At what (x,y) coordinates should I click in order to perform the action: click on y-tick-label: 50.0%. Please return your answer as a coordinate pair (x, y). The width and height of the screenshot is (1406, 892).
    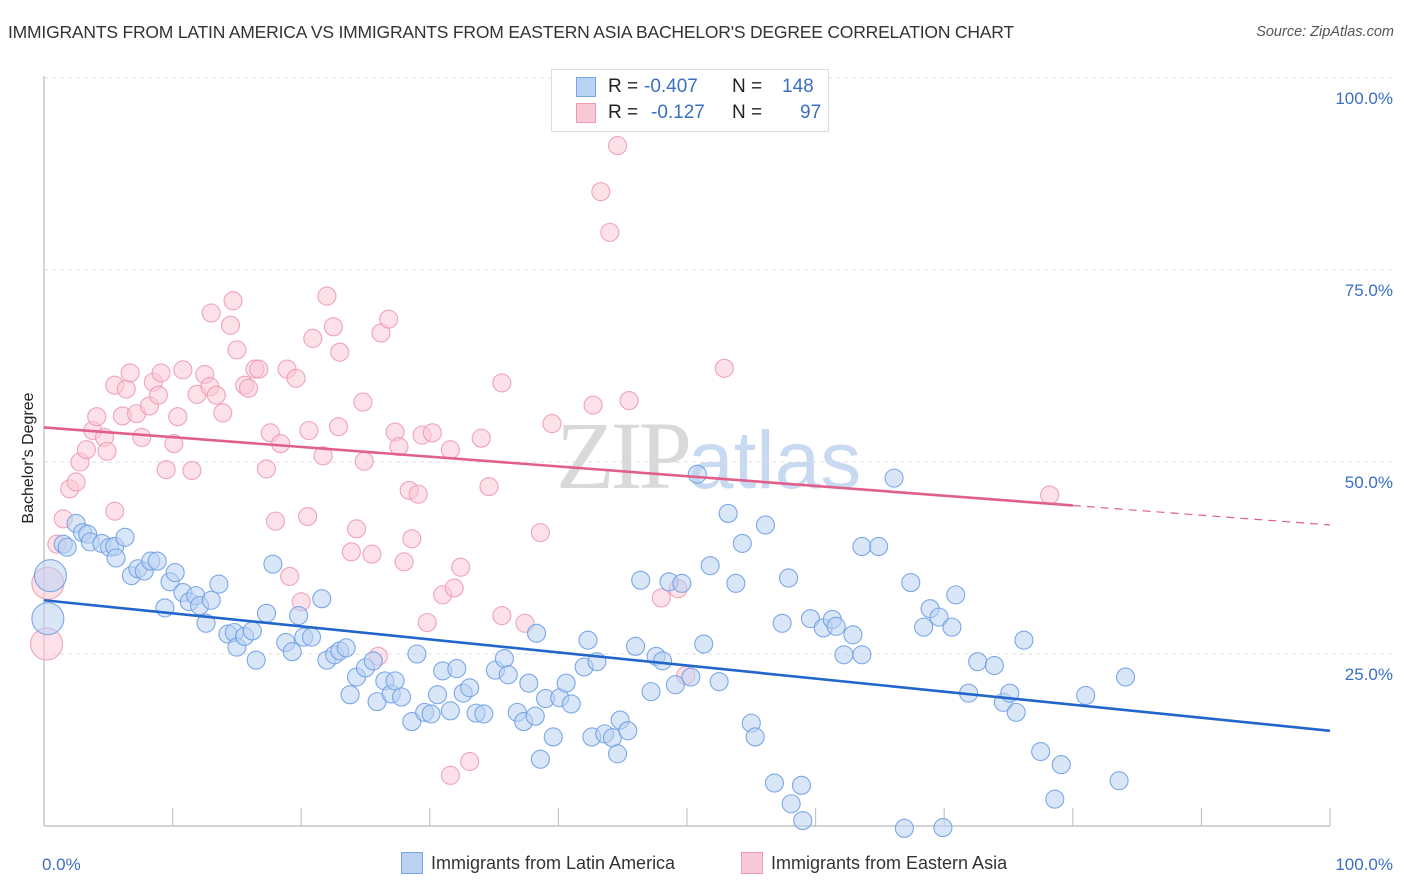
    Looking at the image, I should click on (1369, 482).